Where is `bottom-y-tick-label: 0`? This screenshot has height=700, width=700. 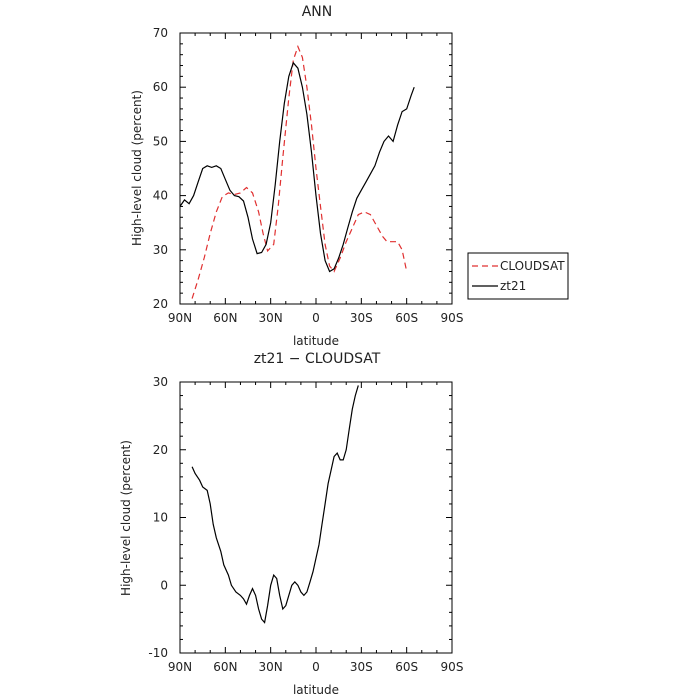
bottom-y-tick-label: 0 is located at coordinates (164, 585).